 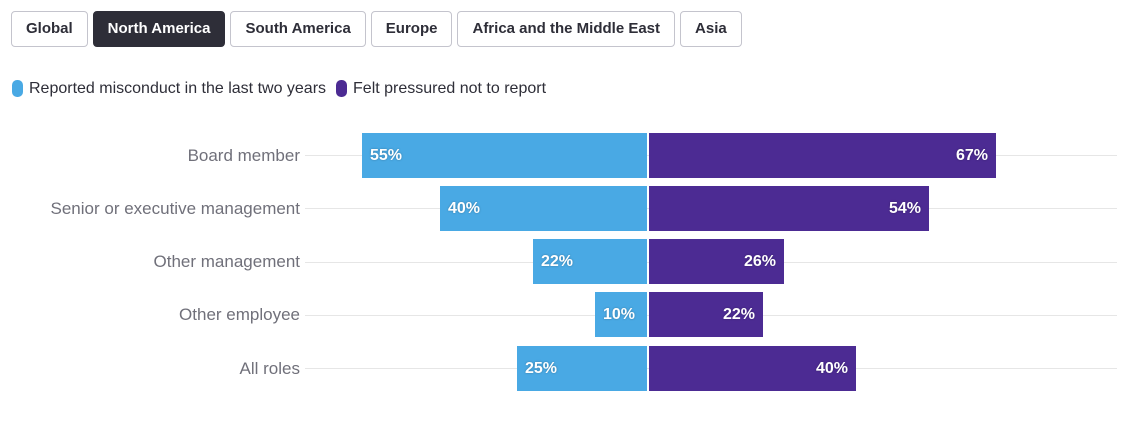 What do you see at coordinates (226, 261) in the screenshot?
I see `category-label: Other management` at bounding box center [226, 261].